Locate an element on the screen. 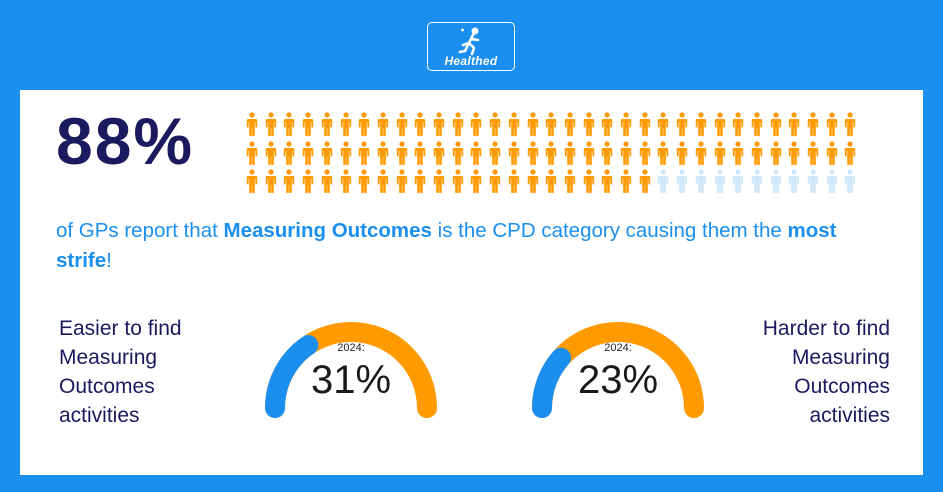 This screenshot has height=492, width=943. healthed-logo: Healthed is located at coordinates (471, 46).